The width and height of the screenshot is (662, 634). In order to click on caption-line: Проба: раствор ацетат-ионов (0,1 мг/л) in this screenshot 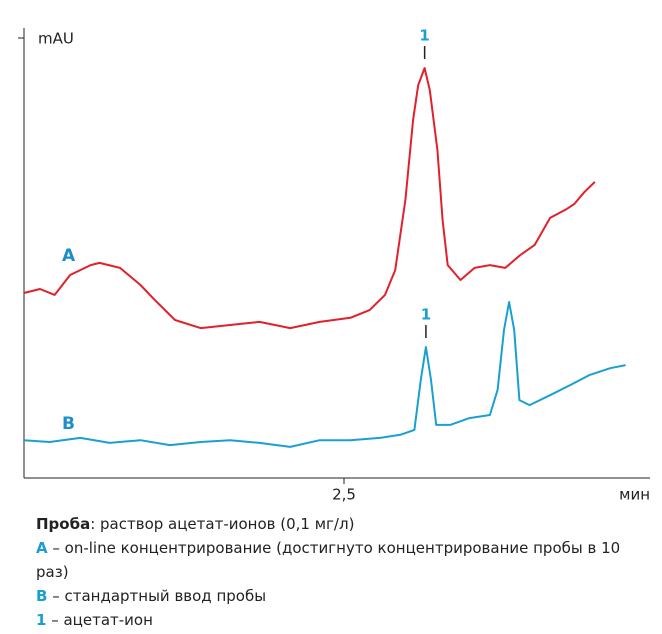, I will do `click(341, 524)`.